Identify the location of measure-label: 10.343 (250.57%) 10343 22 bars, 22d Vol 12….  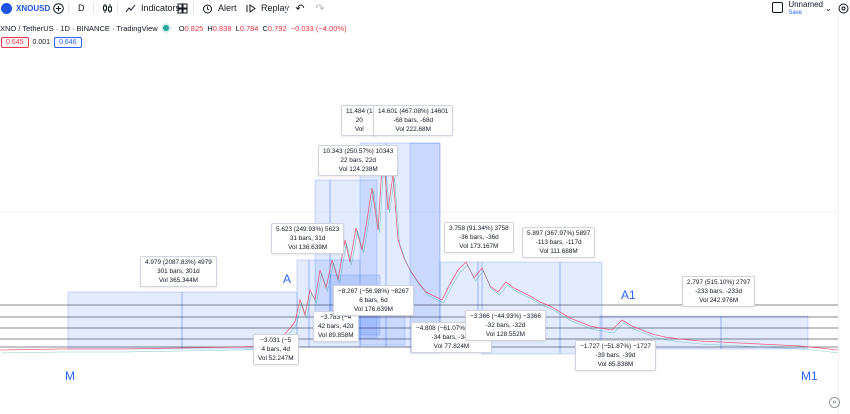
(358, 160).